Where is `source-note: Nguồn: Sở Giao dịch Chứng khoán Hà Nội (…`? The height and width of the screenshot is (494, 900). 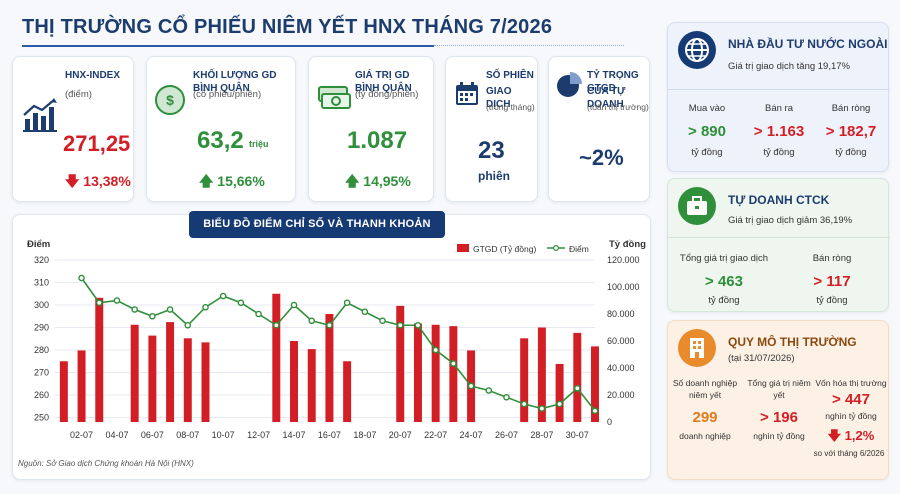
source-note: Nguồn: Sở Giao dịch Chứng khoán Hà Nội (… is located at coordinates (106, 463).